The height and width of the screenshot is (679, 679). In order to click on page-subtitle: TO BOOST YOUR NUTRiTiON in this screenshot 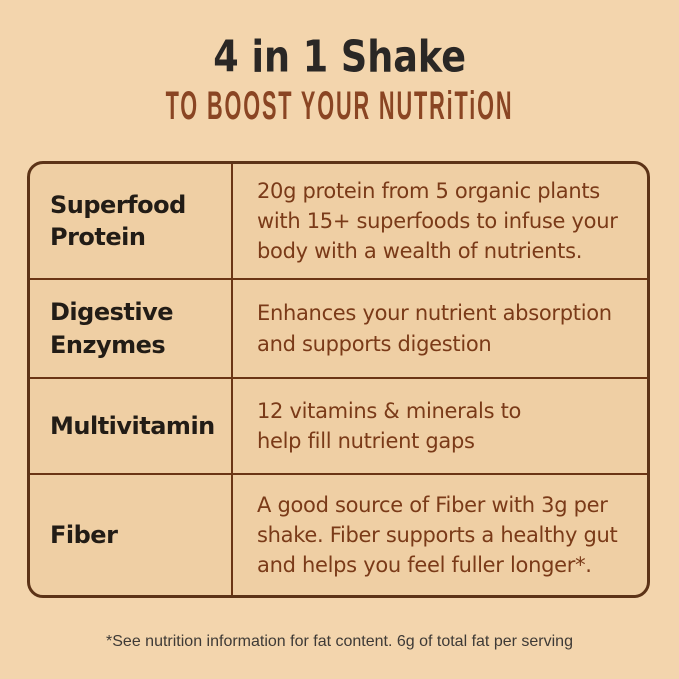, I will do `click(339, 106)`.